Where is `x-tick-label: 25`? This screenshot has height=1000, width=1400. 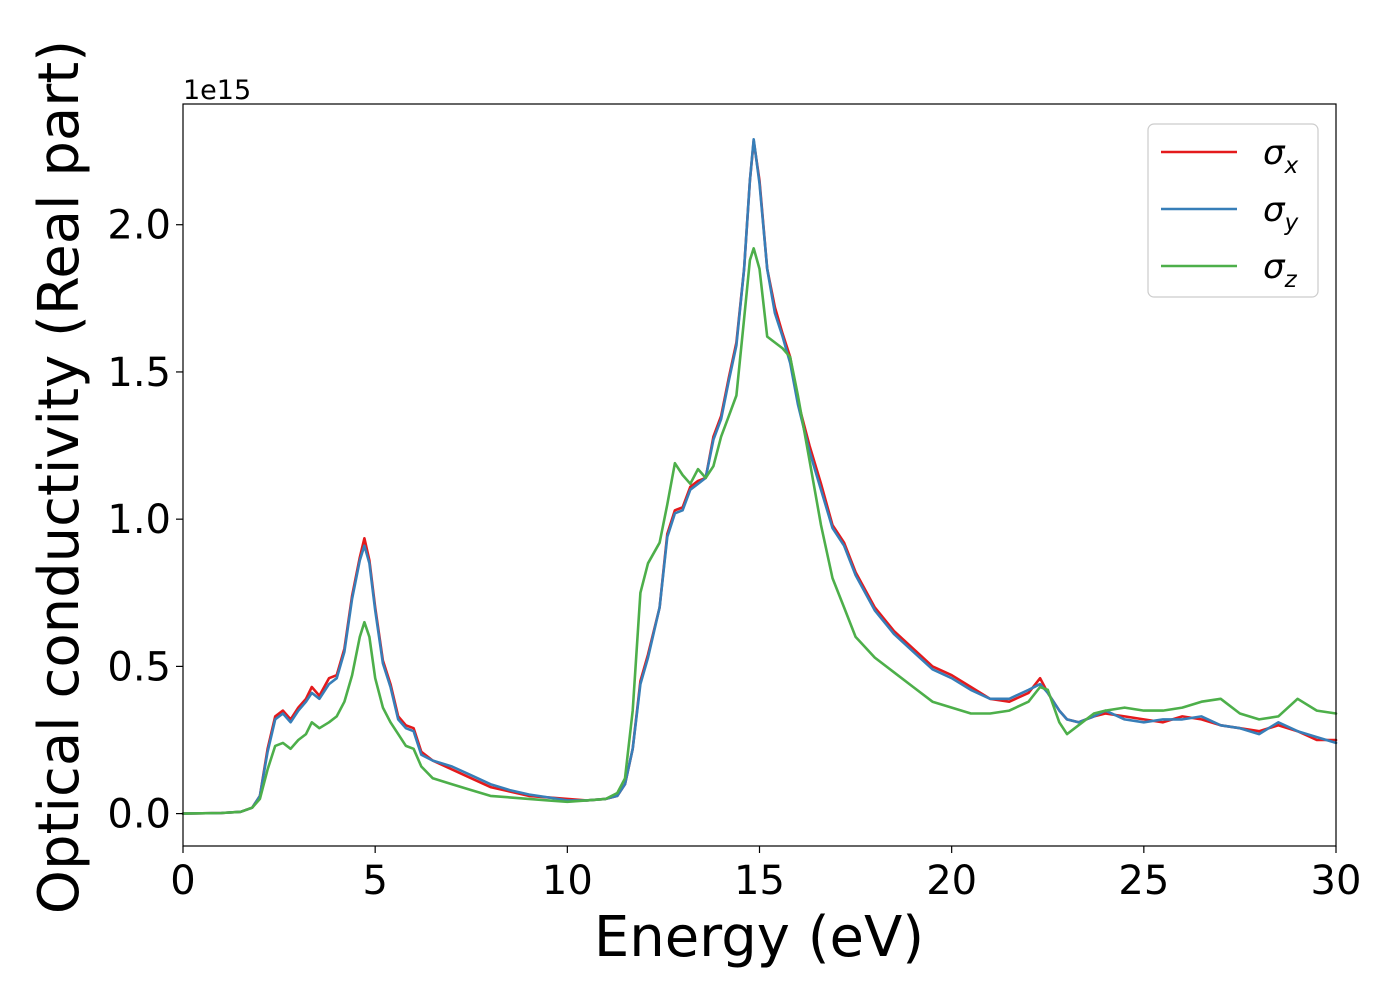 x-tick-label: 25 is located at coordinates (1143, 881).